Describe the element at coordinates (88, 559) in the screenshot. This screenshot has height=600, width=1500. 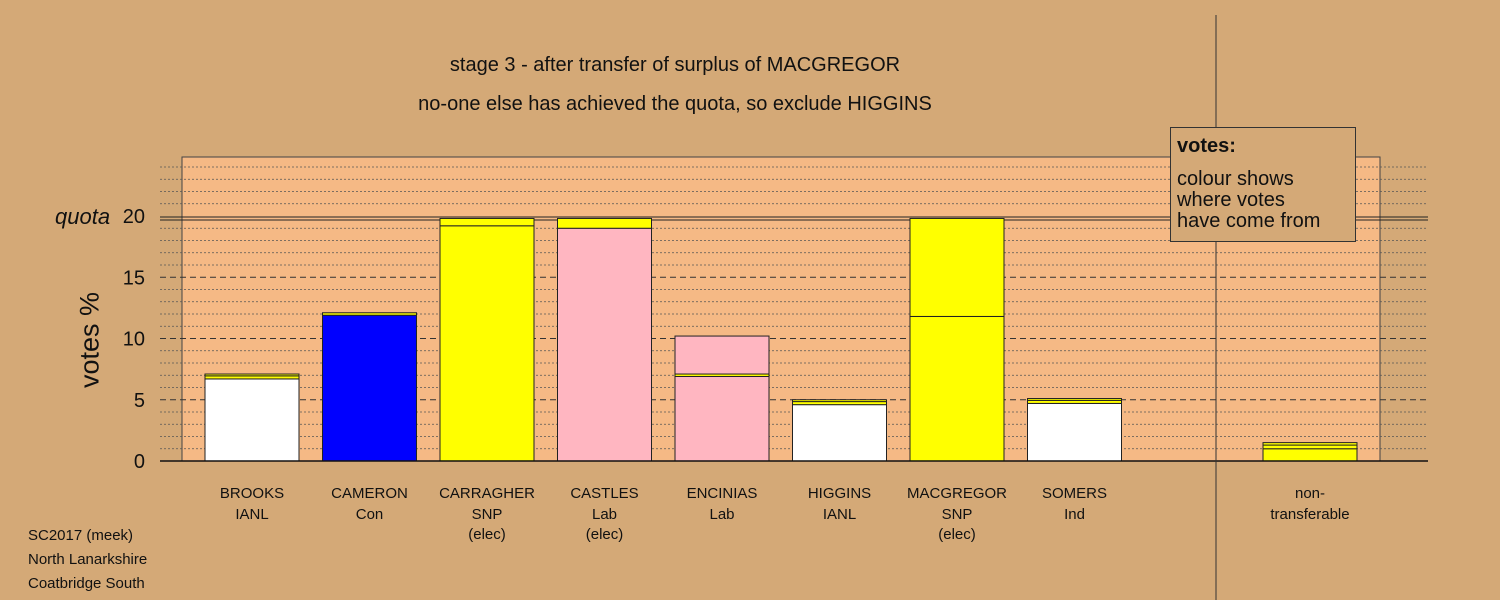
I see `footer-council: North Lanarkshire` at that location.